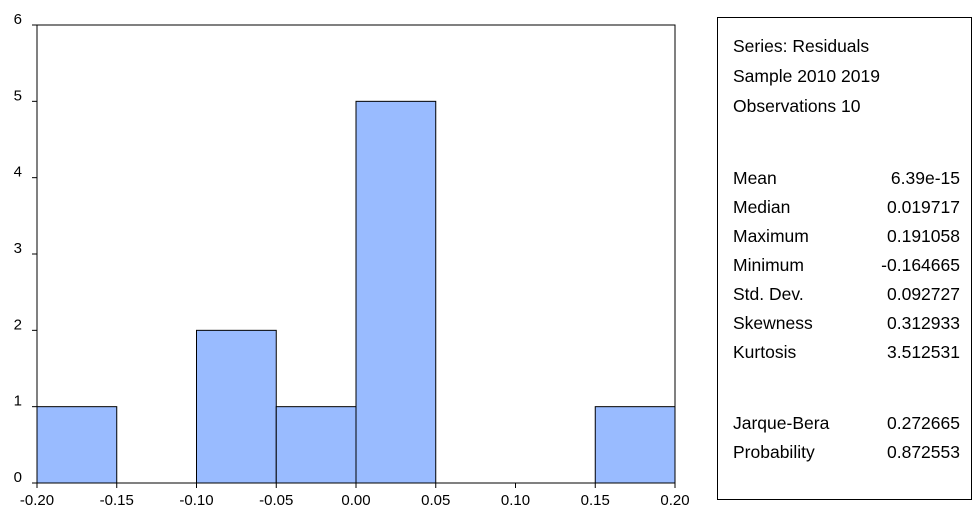 The image size is (976, 517). What do you see at coordinates (755, 178) in the screenshot?
I see `stat-label: Mean` at bounding box center [755, 178].